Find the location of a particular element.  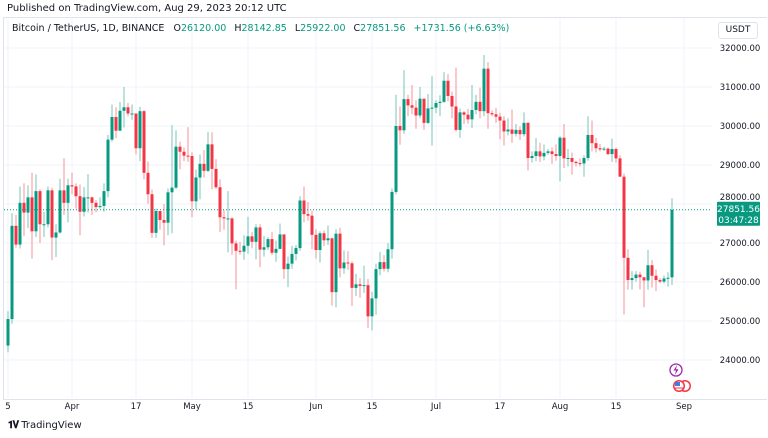

price-tick-label: 27000.00 is located at coordinates (740, 244).